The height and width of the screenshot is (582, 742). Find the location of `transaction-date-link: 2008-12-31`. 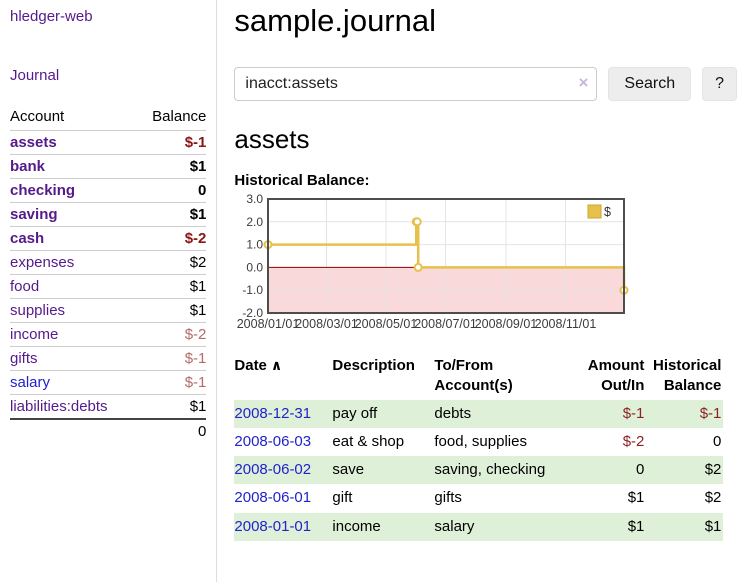

transaction-date-link: 2008-12-31 is located at coordinates (273, 413).